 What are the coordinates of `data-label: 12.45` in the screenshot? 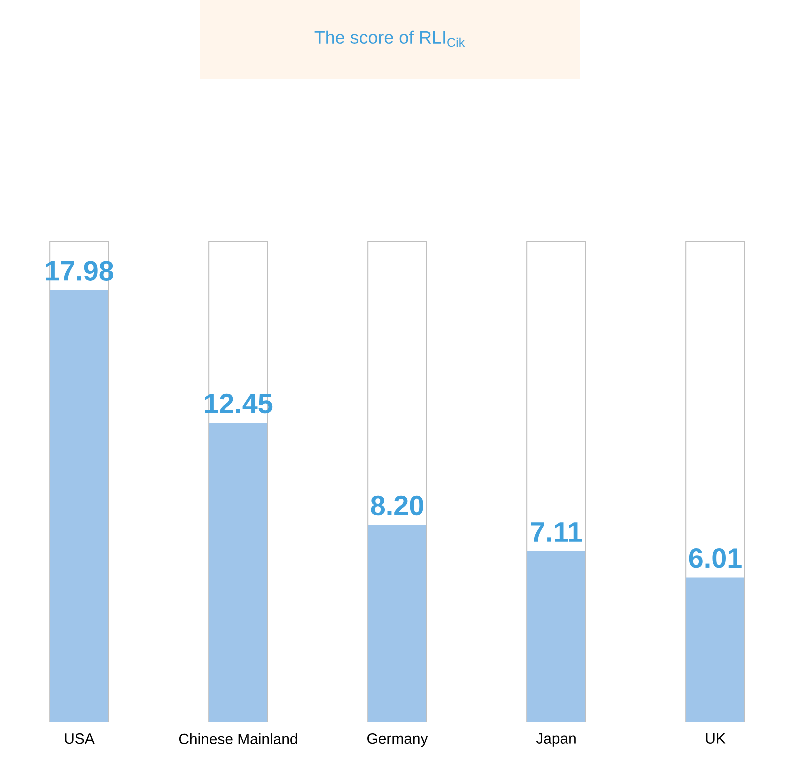 It's located at (239, 404).